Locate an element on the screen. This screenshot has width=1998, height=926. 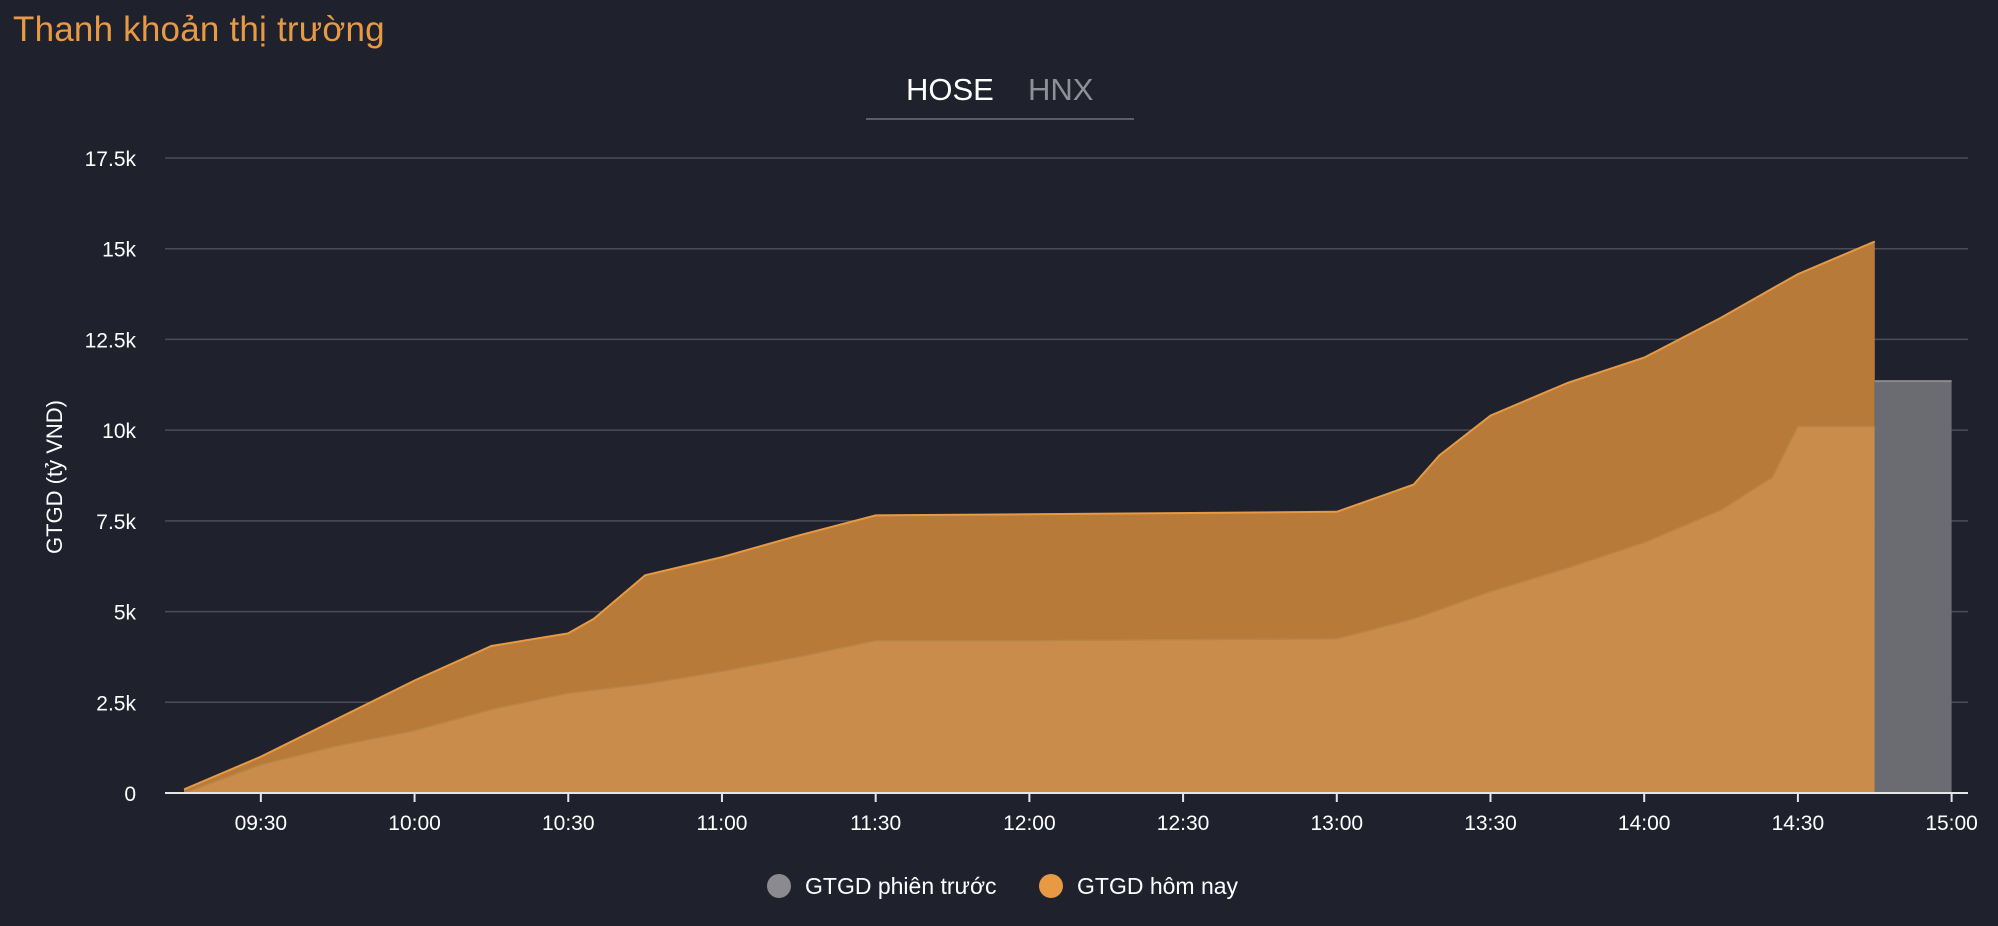
page-title: Thanh khoản thị trường is located at coordinates (199, 29).